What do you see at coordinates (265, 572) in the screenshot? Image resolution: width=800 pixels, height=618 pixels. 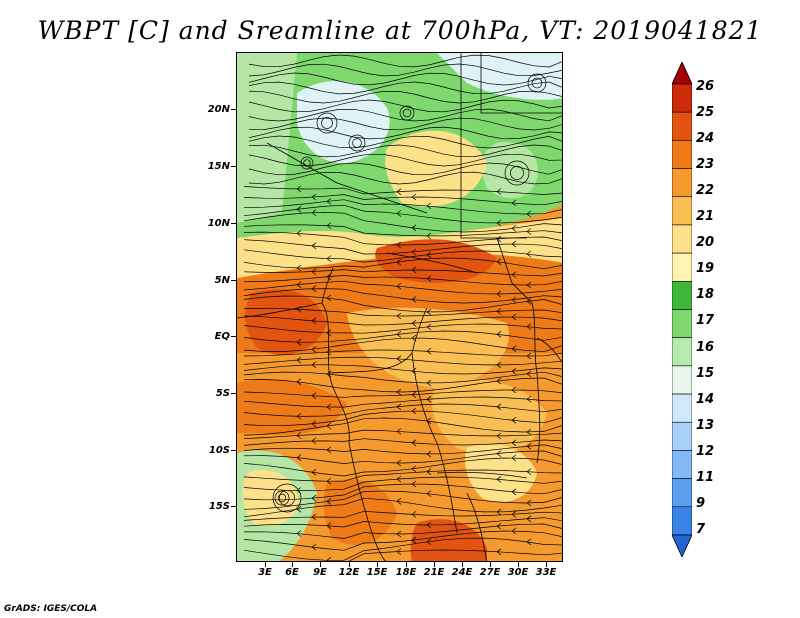 I see `lon-label-3e: 3E` at bounding box center [265, 572].